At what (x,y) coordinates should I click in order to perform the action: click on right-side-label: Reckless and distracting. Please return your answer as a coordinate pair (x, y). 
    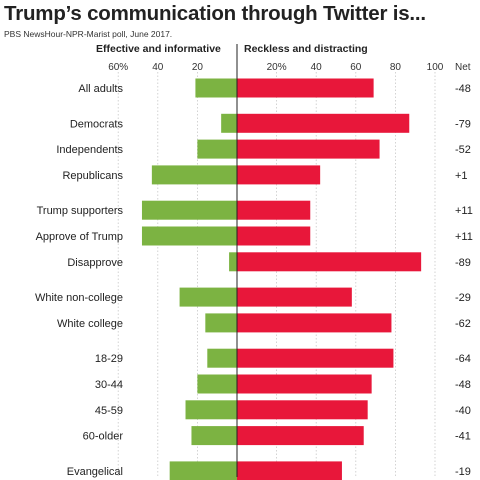
    Looking at the image, I should click on (306, 49).